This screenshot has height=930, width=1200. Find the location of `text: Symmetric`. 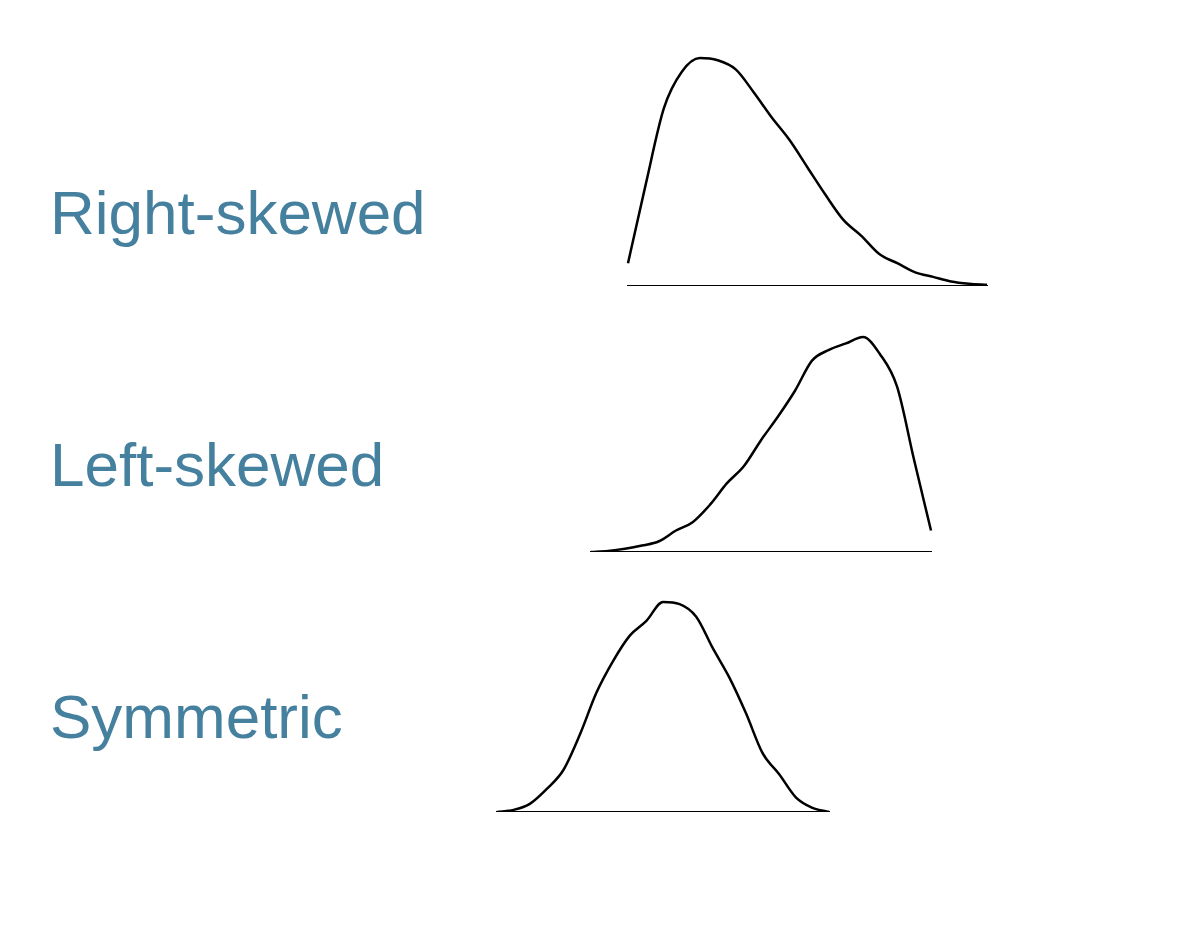

text: Symmetric is located at coordinates (196, 716).